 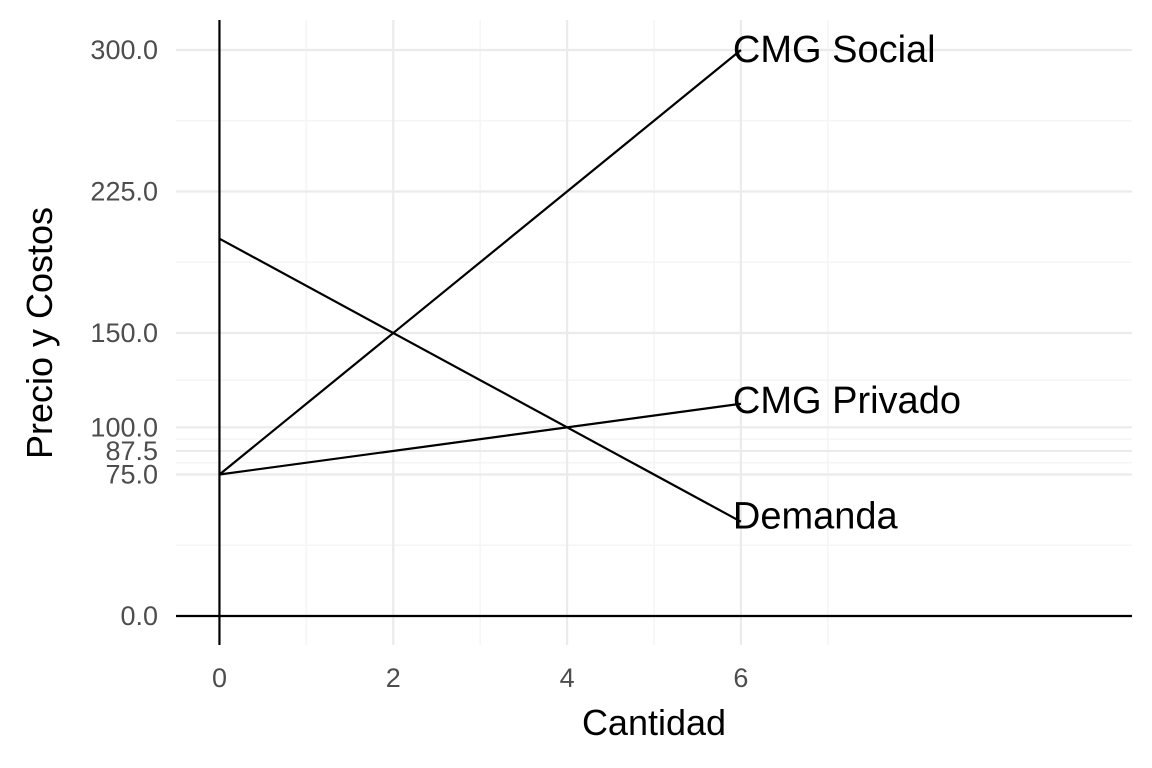 I want to click on curve-labels: CMG Social CMG Privado Demanda, so click(x=847, y=283).